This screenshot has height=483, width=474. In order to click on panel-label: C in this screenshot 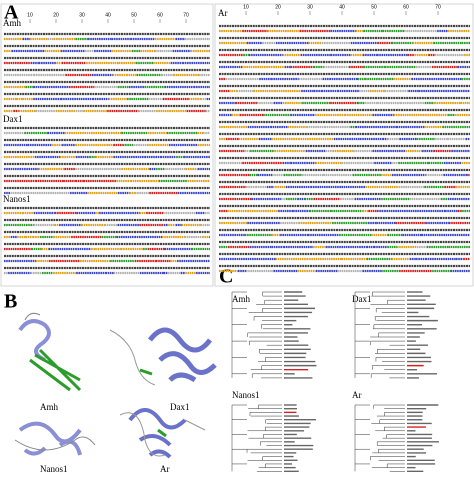, I will do `click(226, 277)`.